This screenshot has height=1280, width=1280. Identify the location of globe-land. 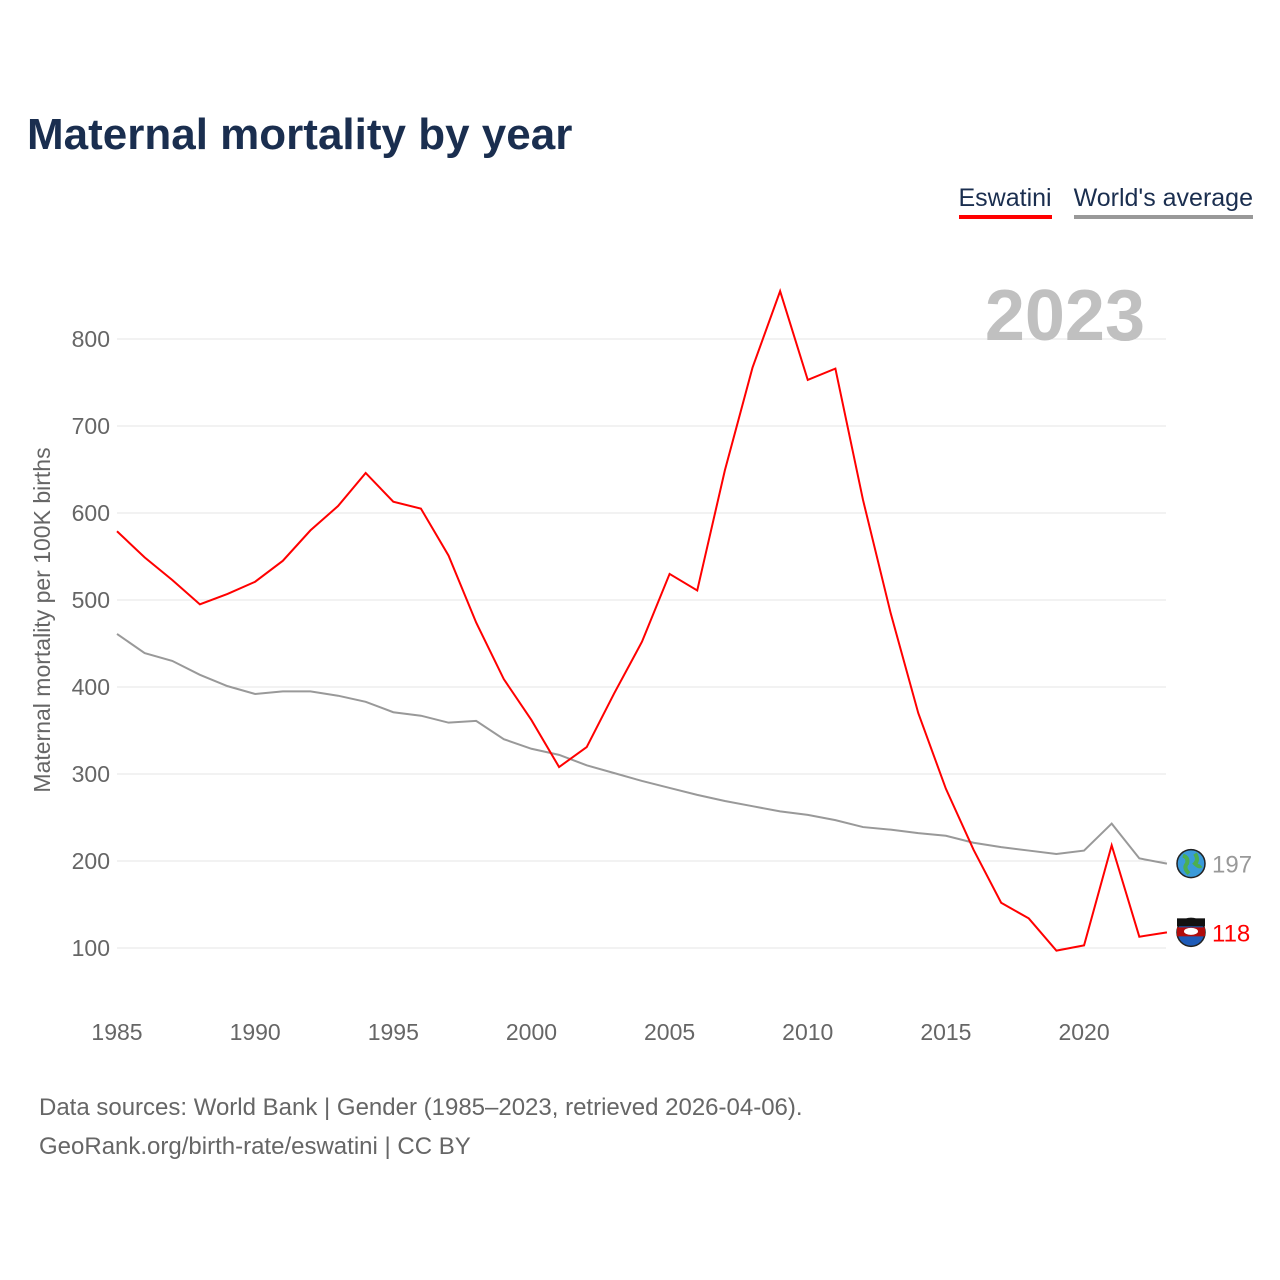
(1192, 864).